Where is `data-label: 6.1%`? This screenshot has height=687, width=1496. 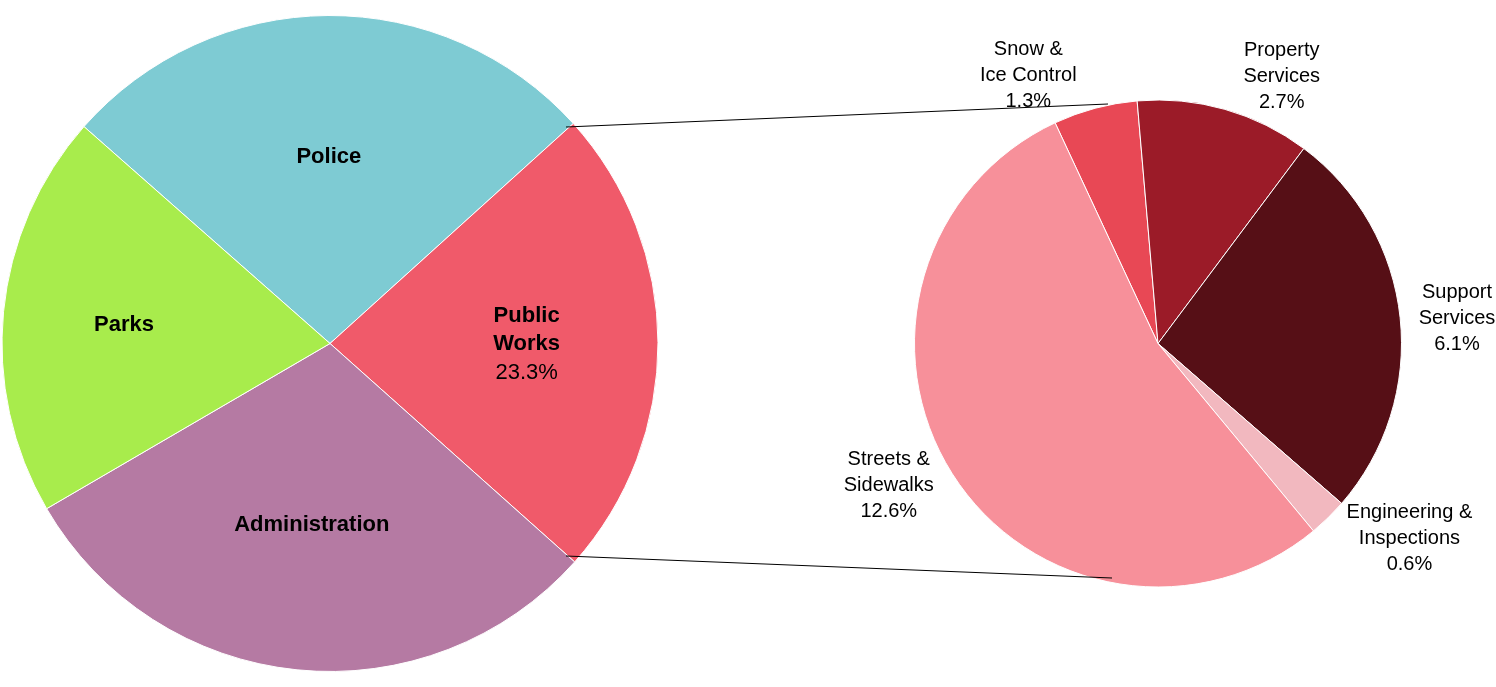 data-label: 6.1% is located at coordinates (1457, 343).